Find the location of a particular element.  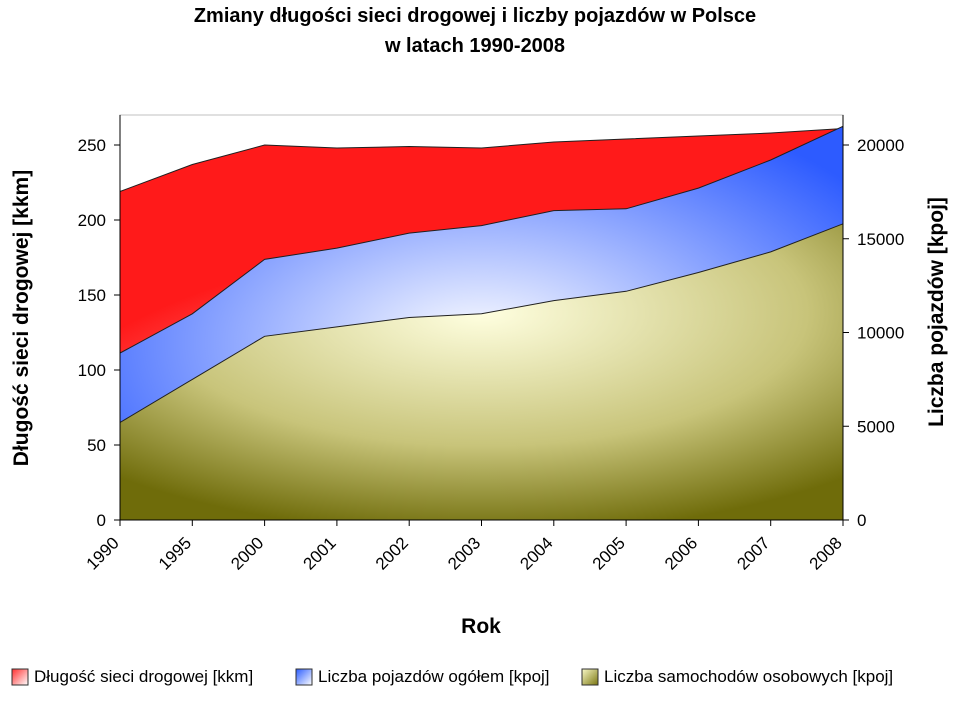

left-tick-label: 50 is located at coordinates (96, 445).